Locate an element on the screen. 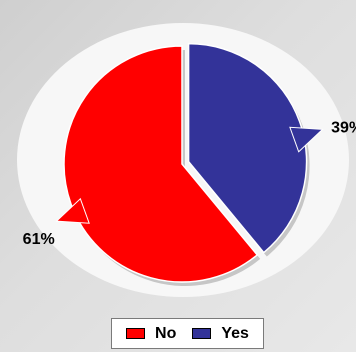 This screenshot has width=356, height=352. data-label-no: 61% is located at coordinates (39, 239).